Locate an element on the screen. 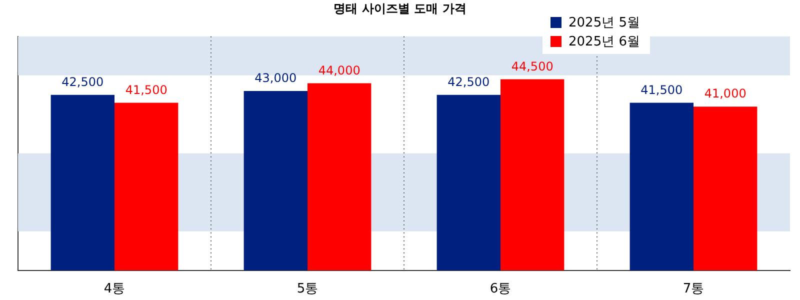  data-label: 41,000 is located at coordinates (725, 93).